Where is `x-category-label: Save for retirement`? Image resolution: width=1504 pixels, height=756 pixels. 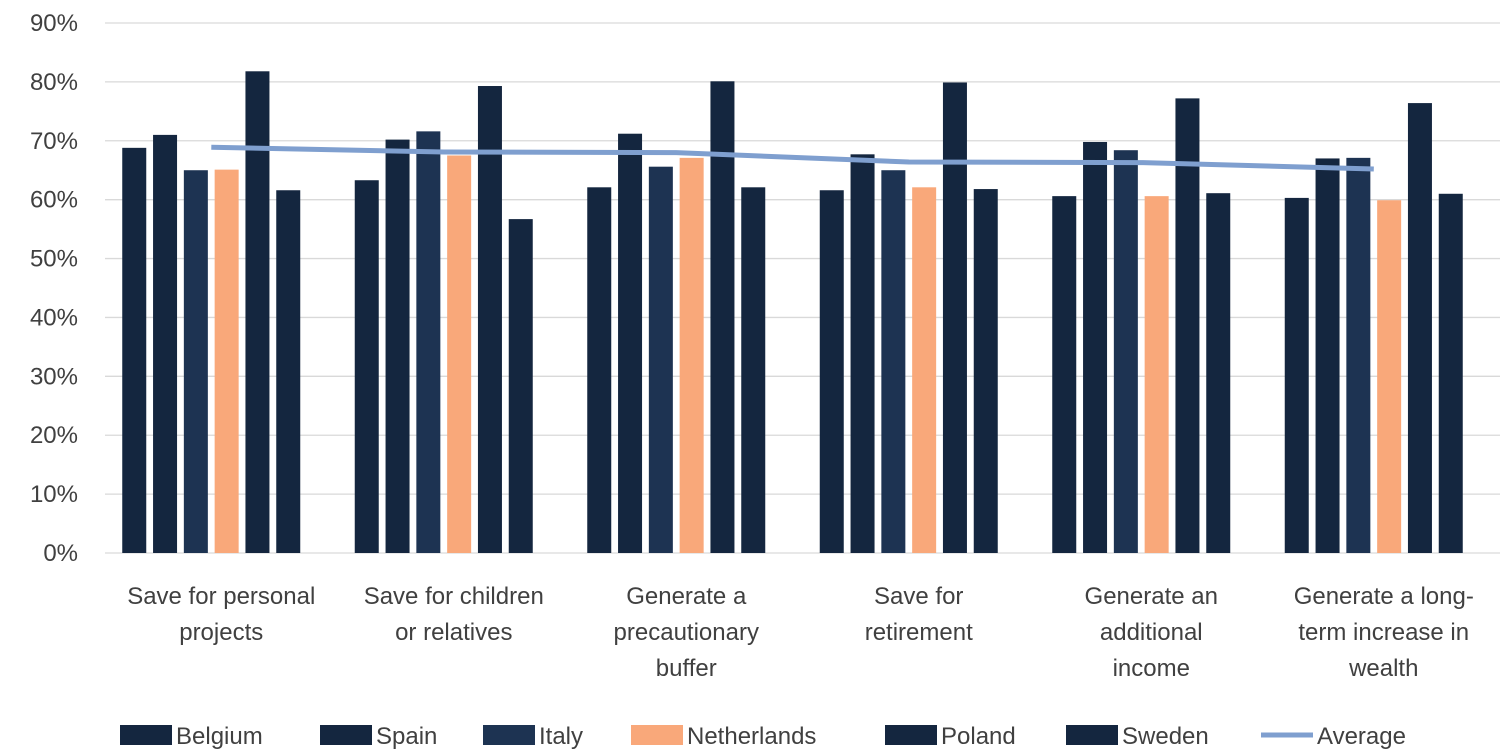 x-category-label: Save for retirement is located at coordinates (919, 614).